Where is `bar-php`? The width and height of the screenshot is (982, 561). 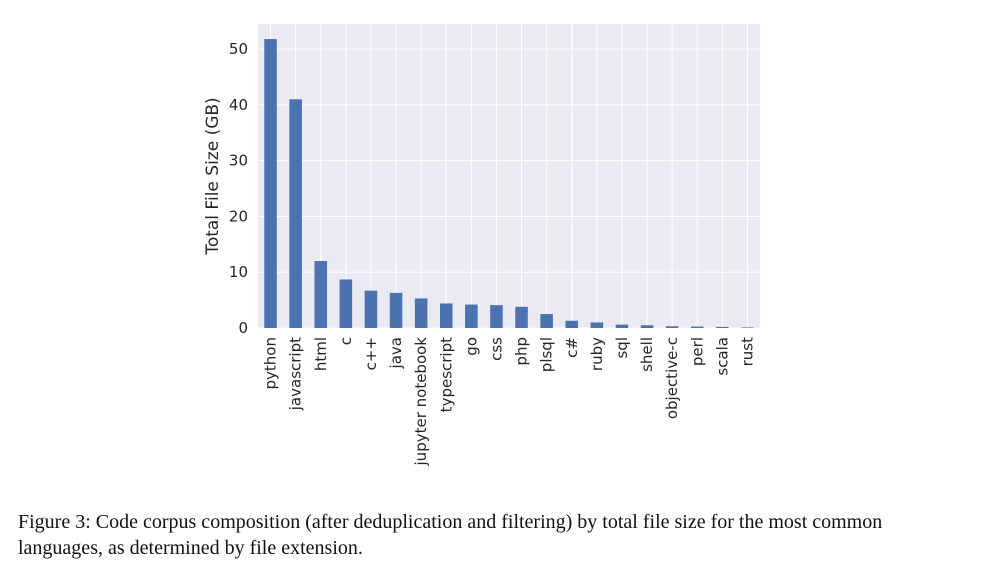 bar-php is located at coordinates (521, 317).